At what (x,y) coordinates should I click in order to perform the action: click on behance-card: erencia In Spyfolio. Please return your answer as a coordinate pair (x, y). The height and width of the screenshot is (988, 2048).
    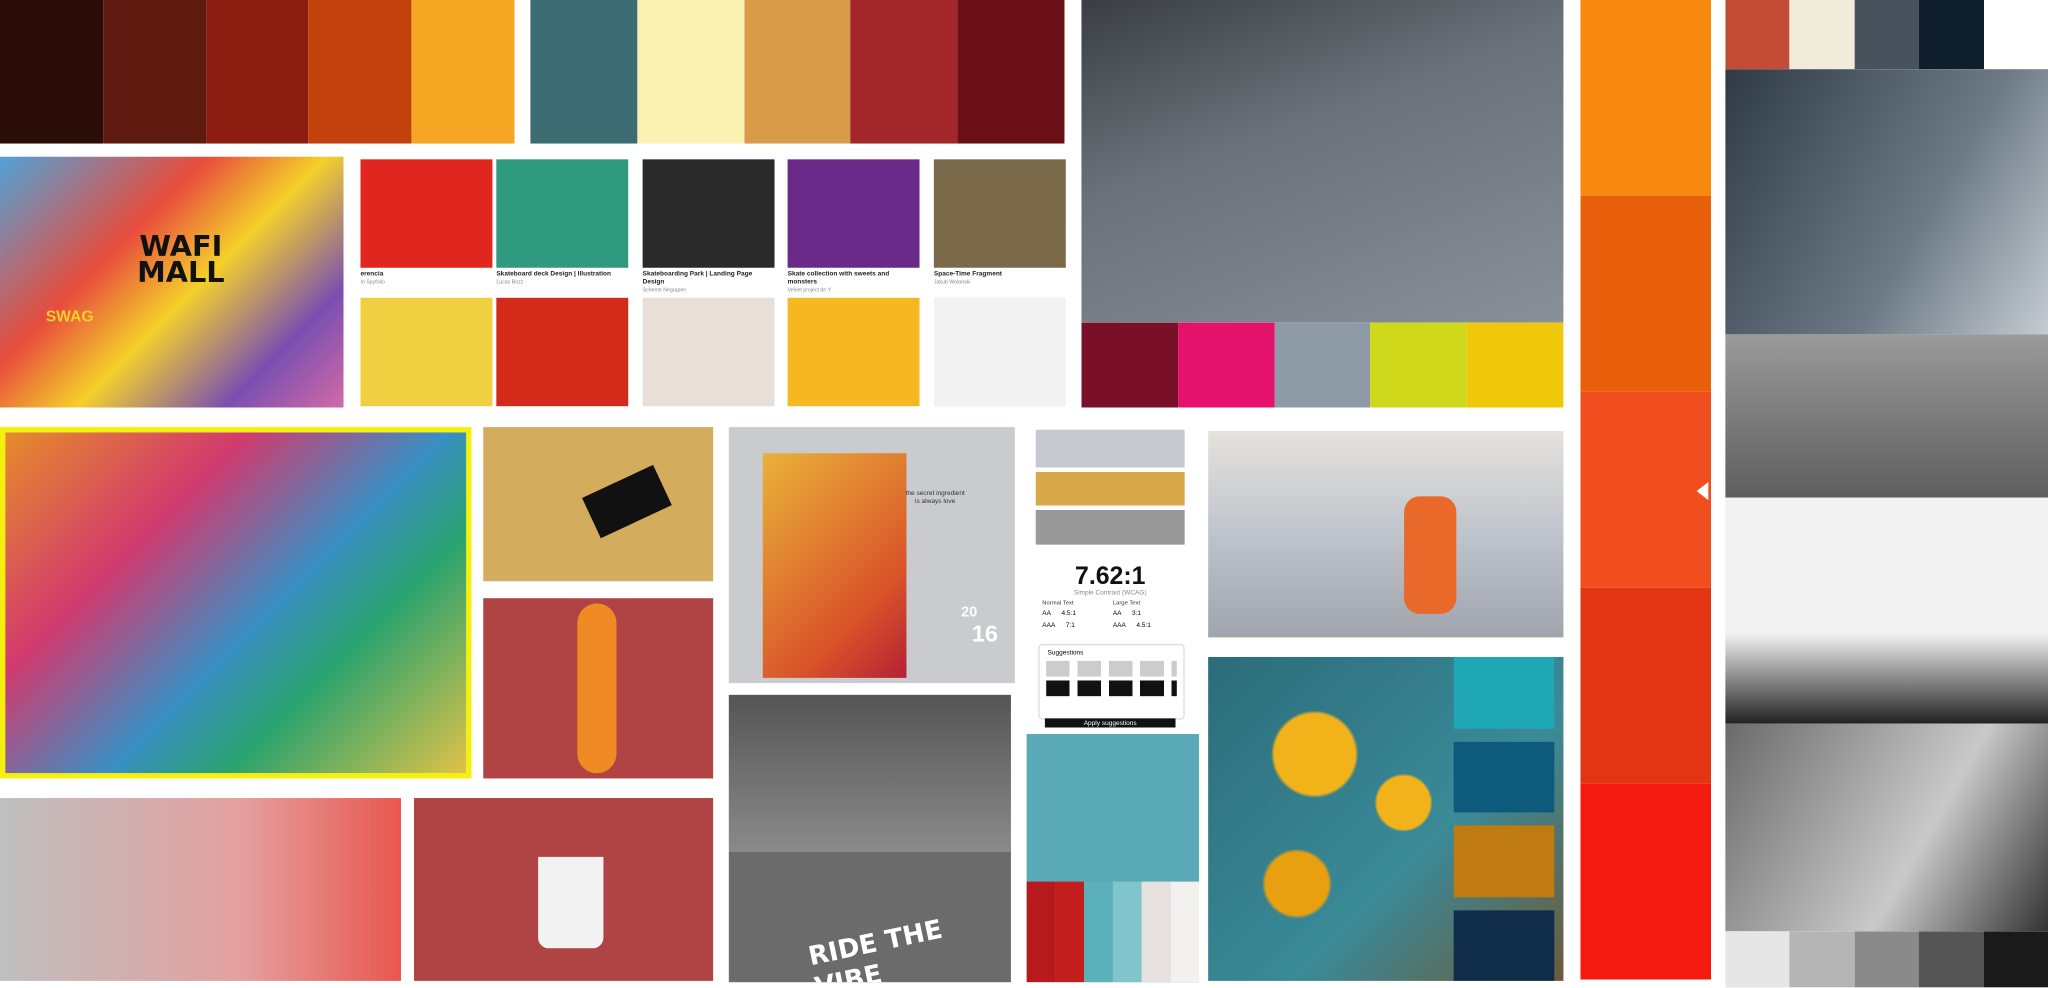
    Looking at the image, I should click on (426, 222).